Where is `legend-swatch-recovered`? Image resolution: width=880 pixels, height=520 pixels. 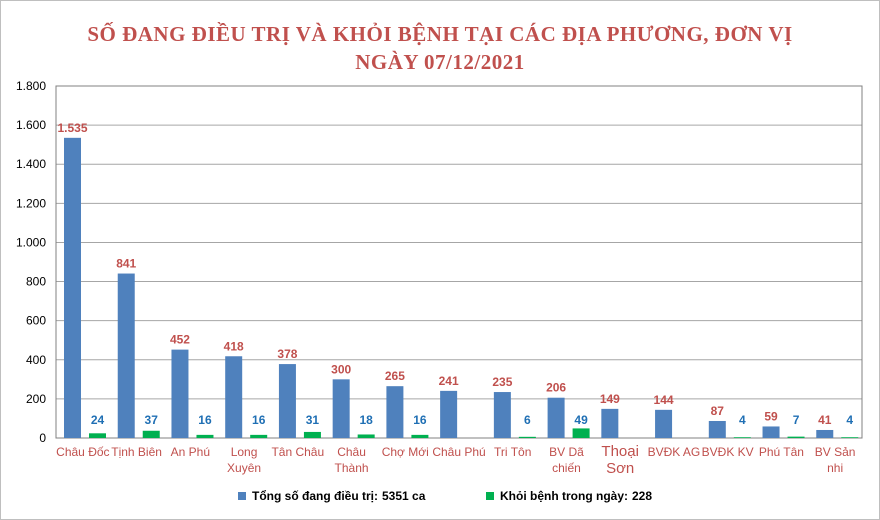
legend-swatch-recovered is located at coordinates (490, 496).